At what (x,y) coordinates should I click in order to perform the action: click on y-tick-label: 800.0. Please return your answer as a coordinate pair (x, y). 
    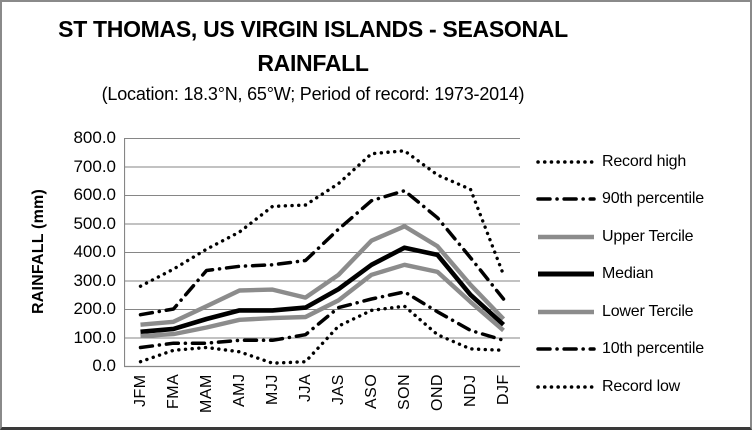
    Looking at the image, I should click on (94, 137).